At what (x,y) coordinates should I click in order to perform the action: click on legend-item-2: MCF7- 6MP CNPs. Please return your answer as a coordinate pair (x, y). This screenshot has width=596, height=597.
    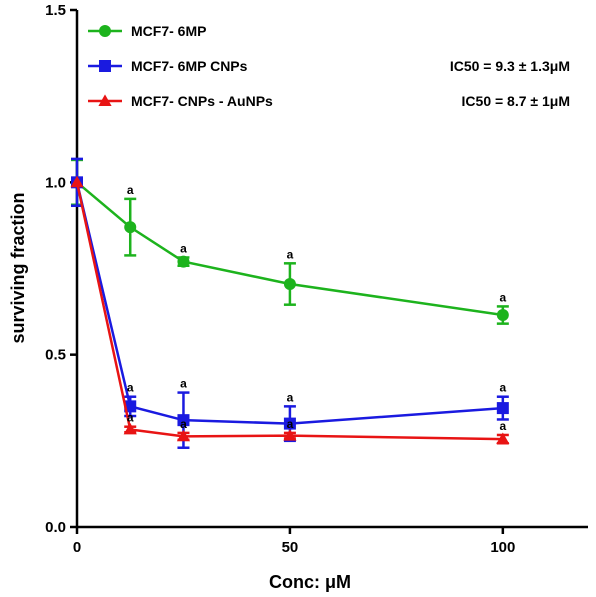
    Looking at the image, I should click on (168, 66).